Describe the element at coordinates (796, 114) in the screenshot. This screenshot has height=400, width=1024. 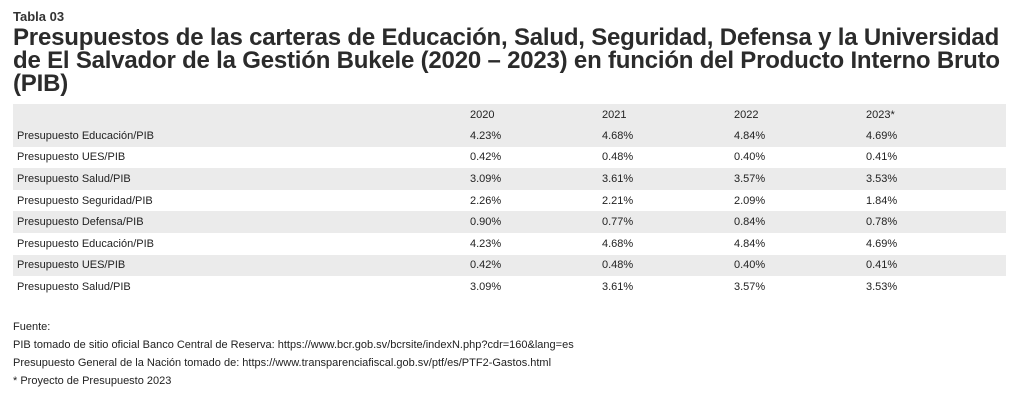
I see `header-cell: 2022` at that location.